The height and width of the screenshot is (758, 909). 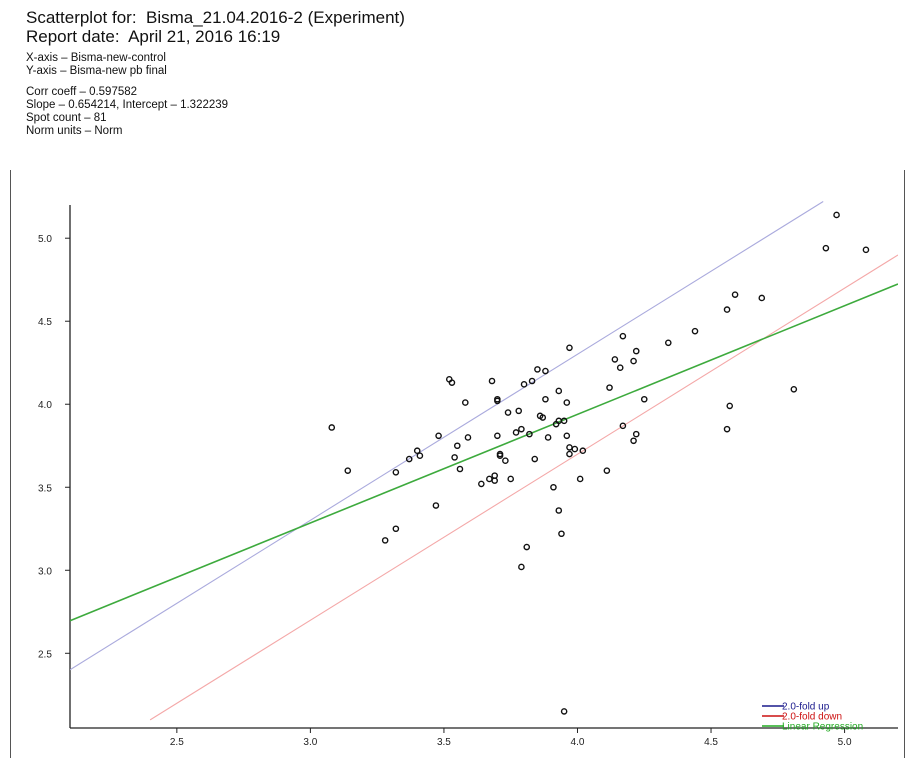 What do you see at coordinates (45, 322) in the screenshot?
I see `y-tick-label: 4.5` at bounding box center [45, 322].